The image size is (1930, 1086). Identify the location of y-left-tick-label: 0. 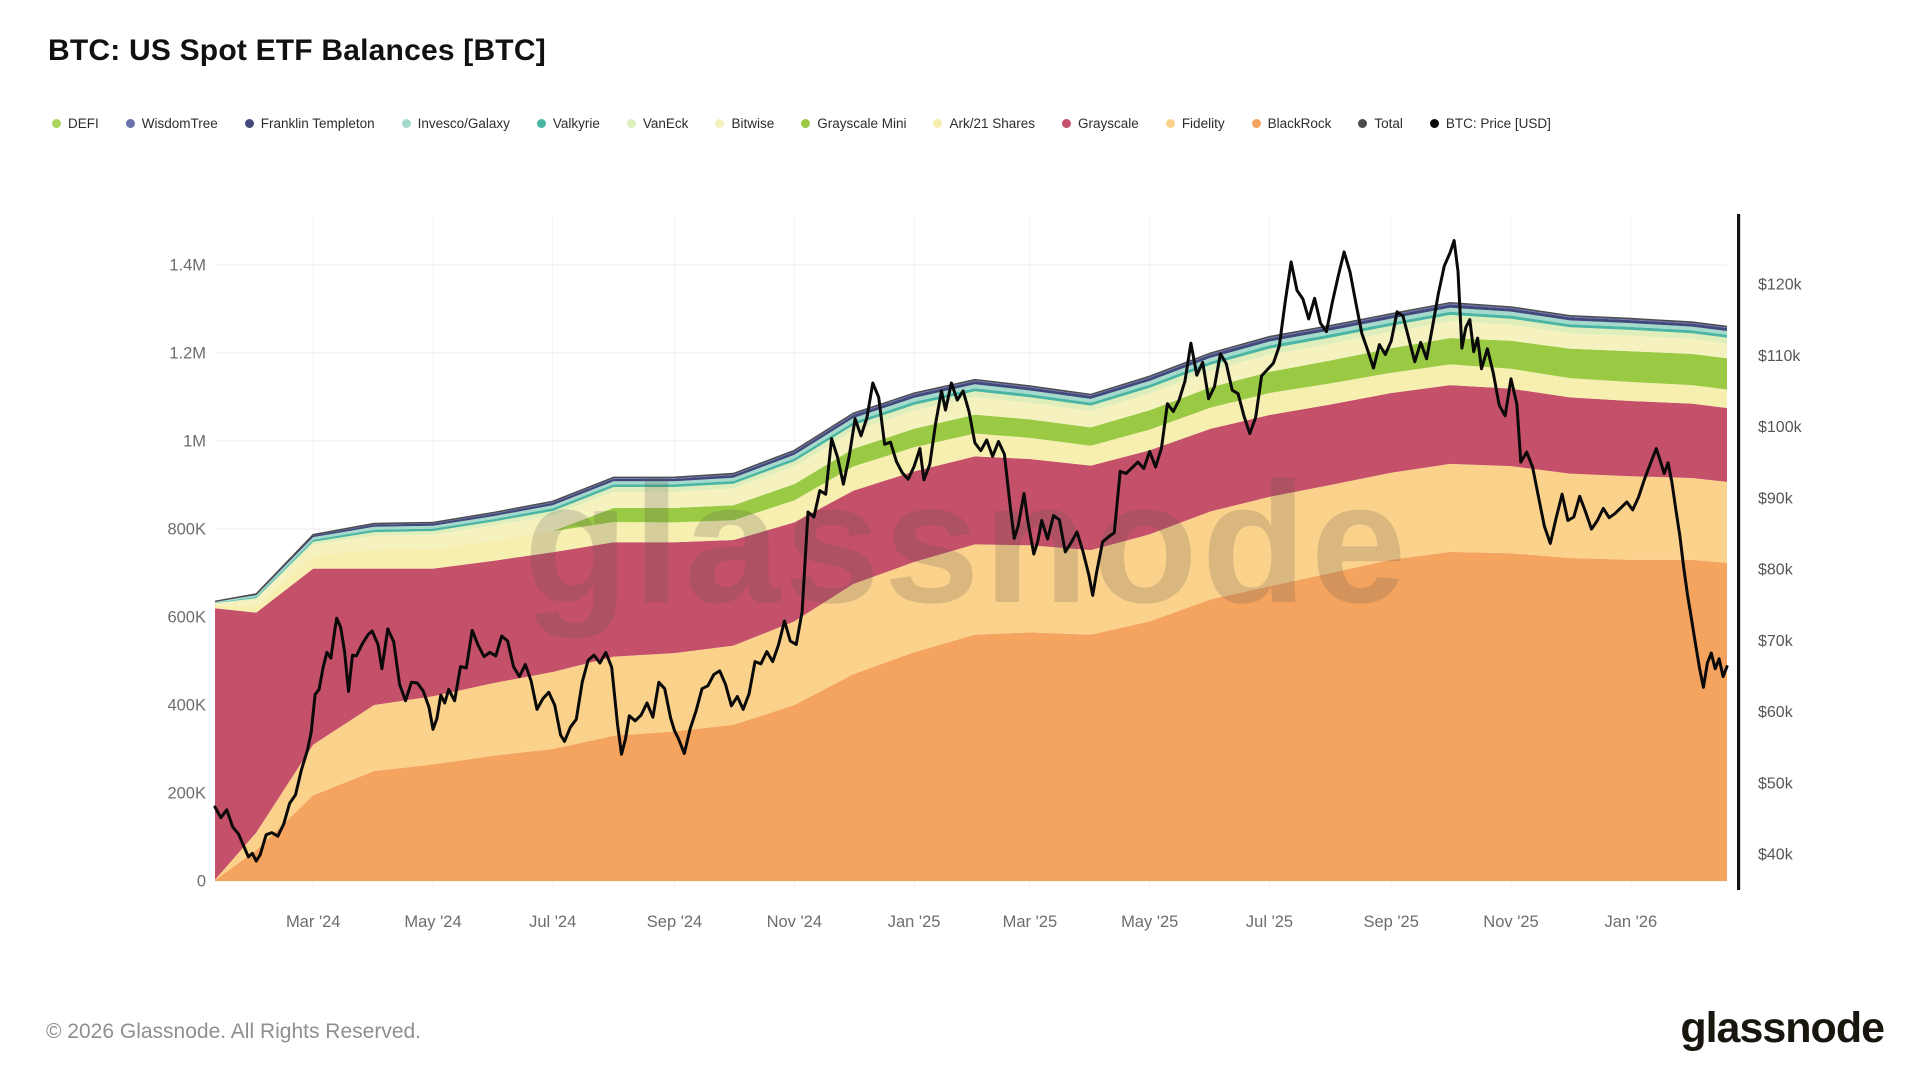
(201, 882).